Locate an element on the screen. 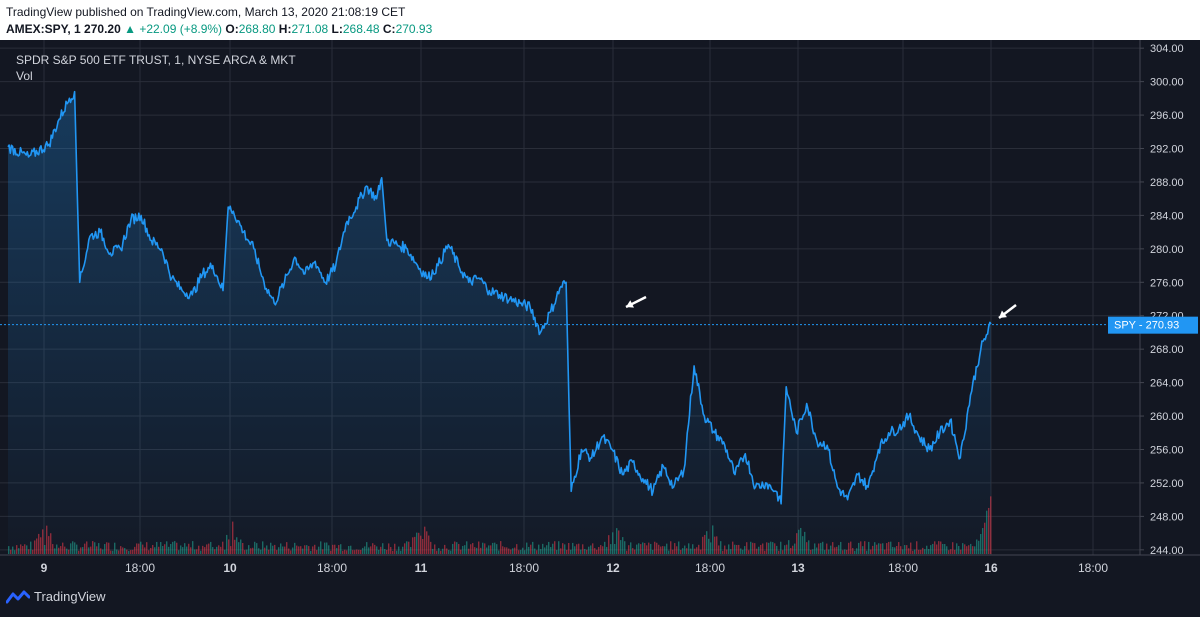 This screenshot has height=622, width=1200. y-tick-label: 248.00 is located at coordinates (1167, 517).